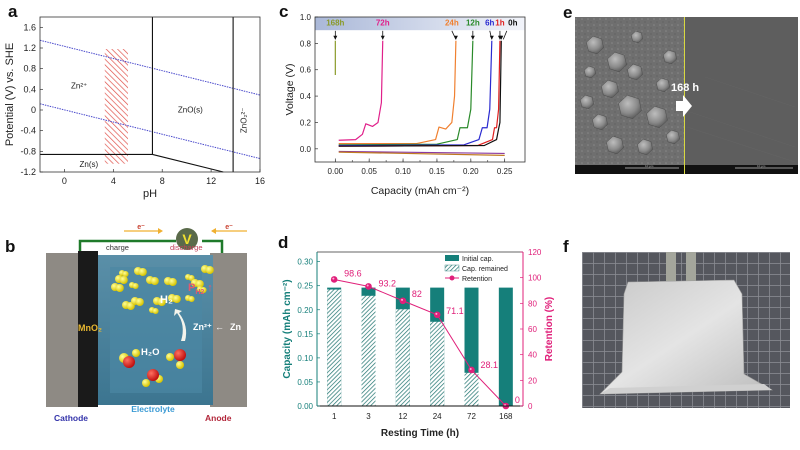 The width and height of the screenshot is (800, 450). What do you see at coordinates (10, 94) in the screenshot?
I see `y-axis-label: Potential (V) vs. SHE` at bounding box center [10, 94].